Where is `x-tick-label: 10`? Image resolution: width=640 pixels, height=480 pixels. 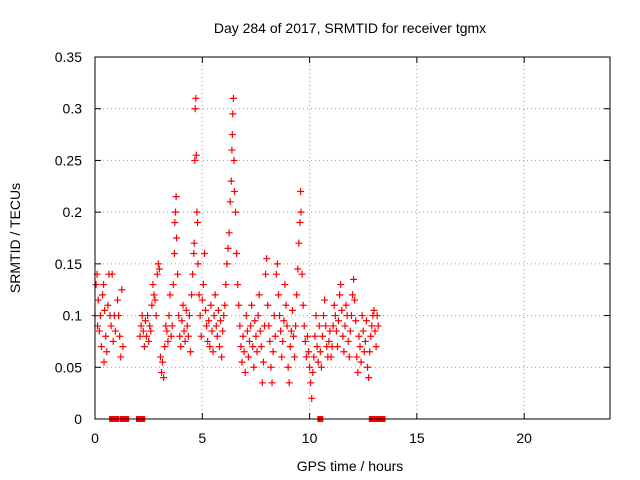 x-tick-label: 10 is located at coordinates (310, 438).